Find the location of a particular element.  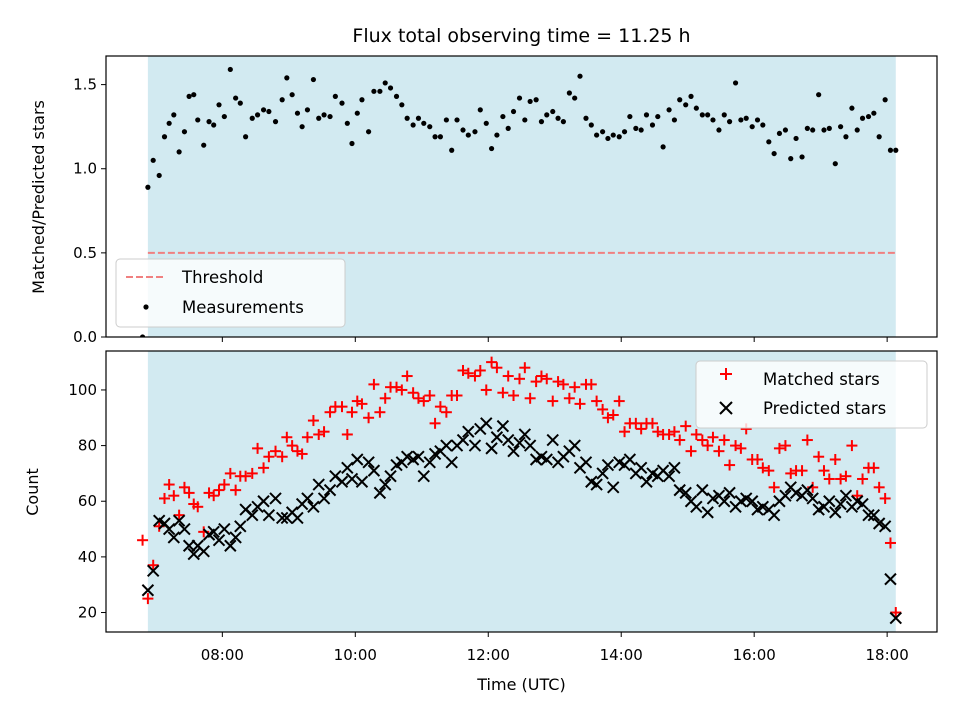

x-tick-label: 08:00 is located at coordinates (222, 655).